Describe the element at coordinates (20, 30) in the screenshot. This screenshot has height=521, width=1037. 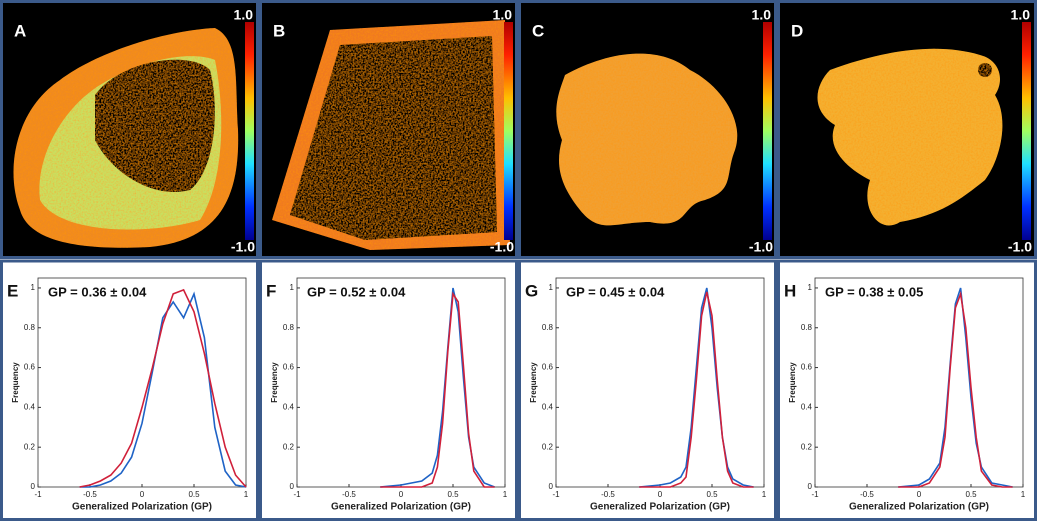
I see `panel-label: A` at that location.